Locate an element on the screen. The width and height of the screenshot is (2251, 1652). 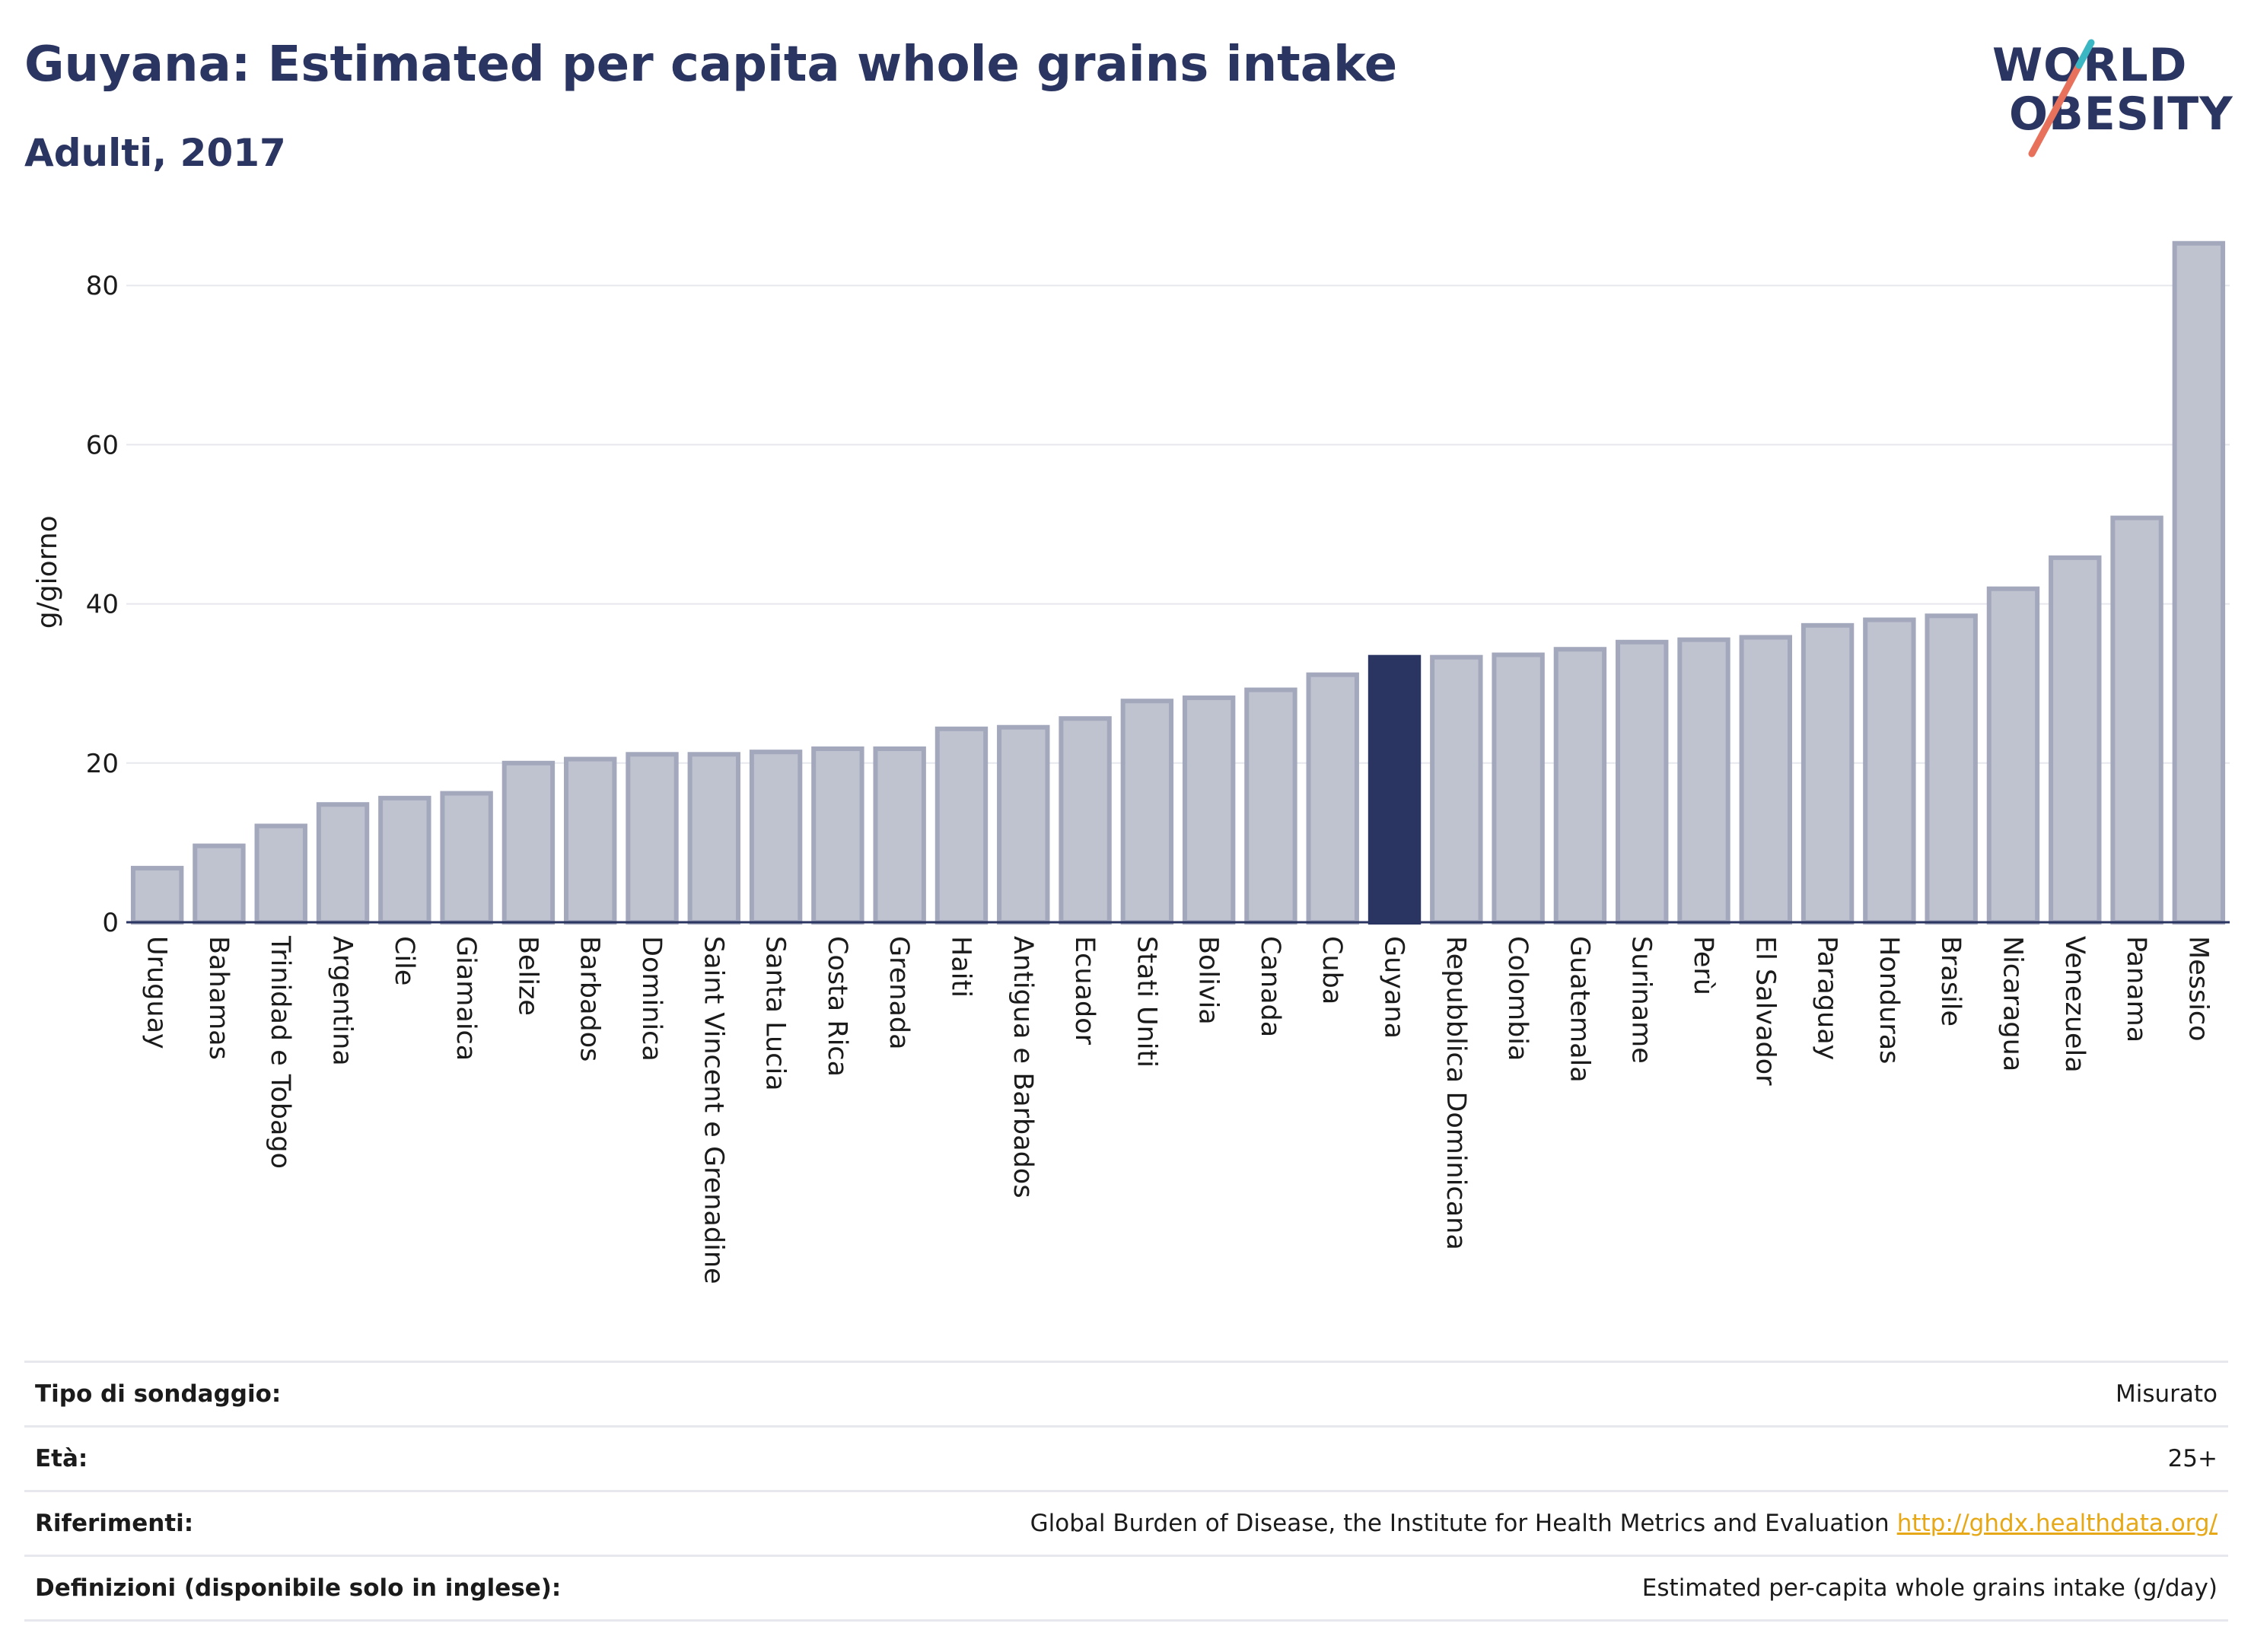
chart-subtitle: Adulti, 2017 is located at coordinates (155, 153).